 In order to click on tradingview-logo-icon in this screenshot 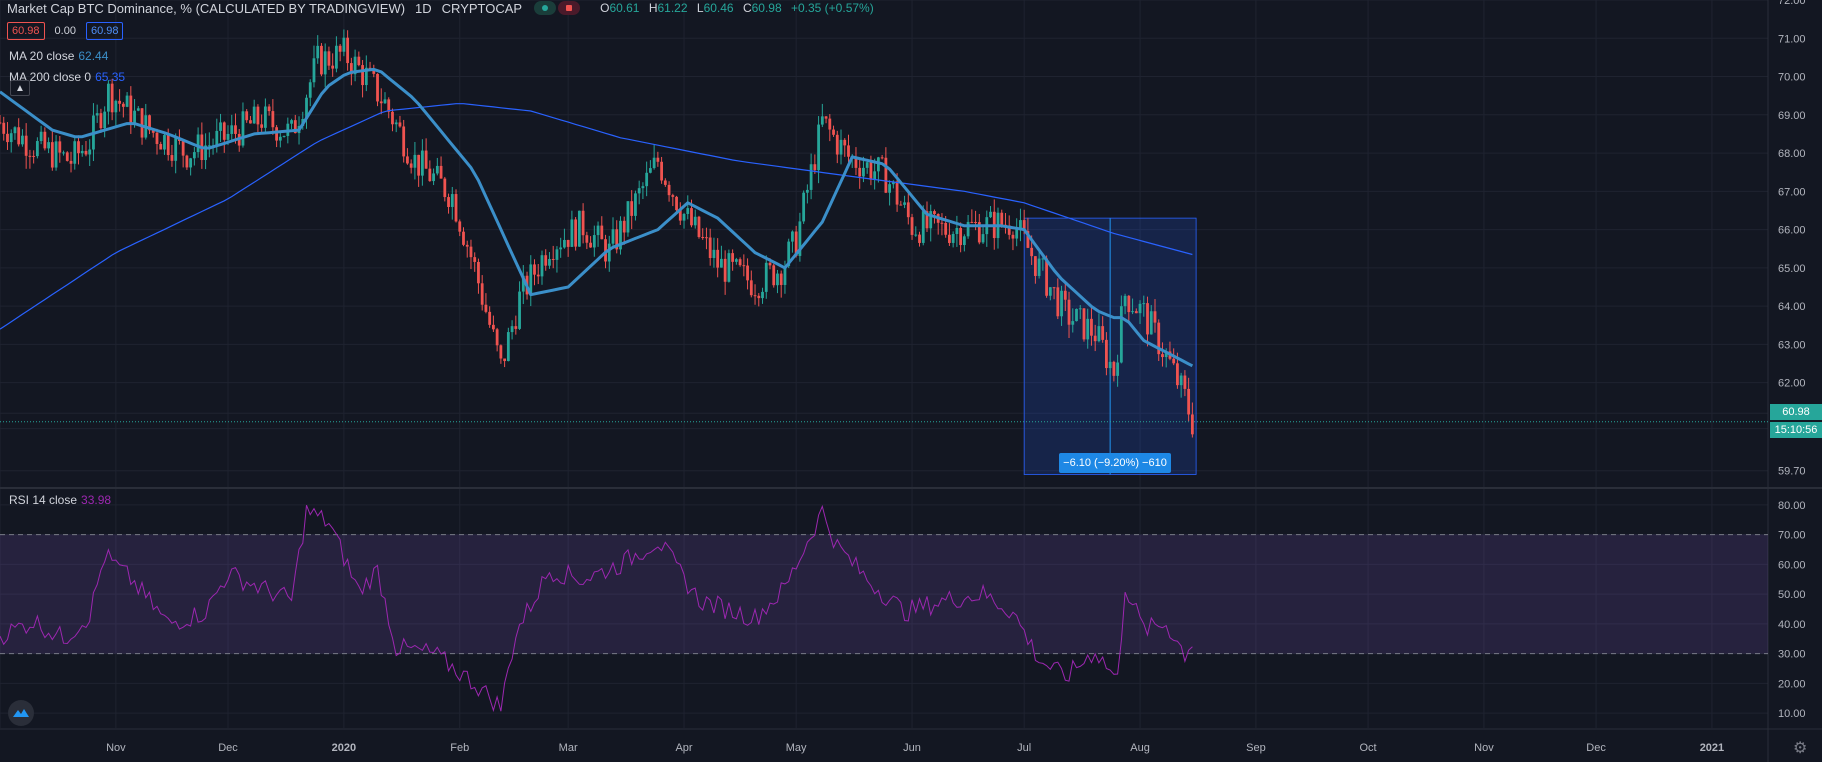, I will do `click(21, 713)`.